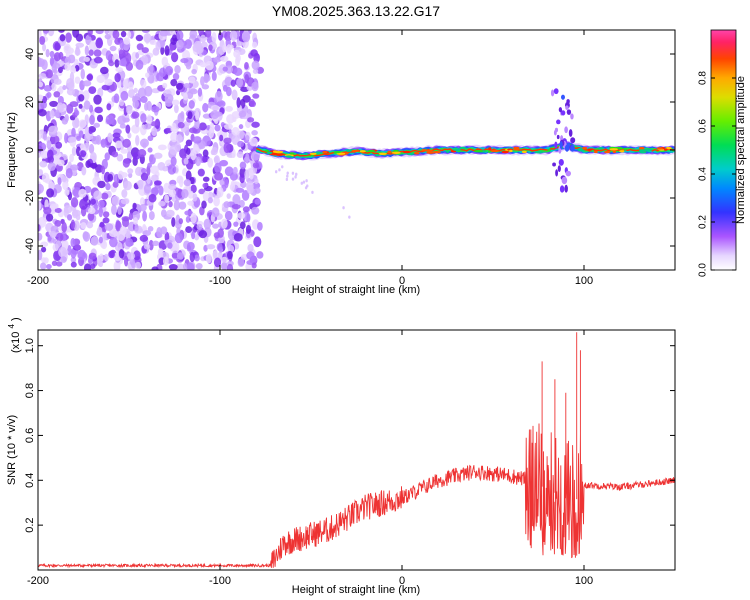 This screenshot has height=600, width=750. I want to click on colorbar-tick-label: 0.8, so click(703, 78).